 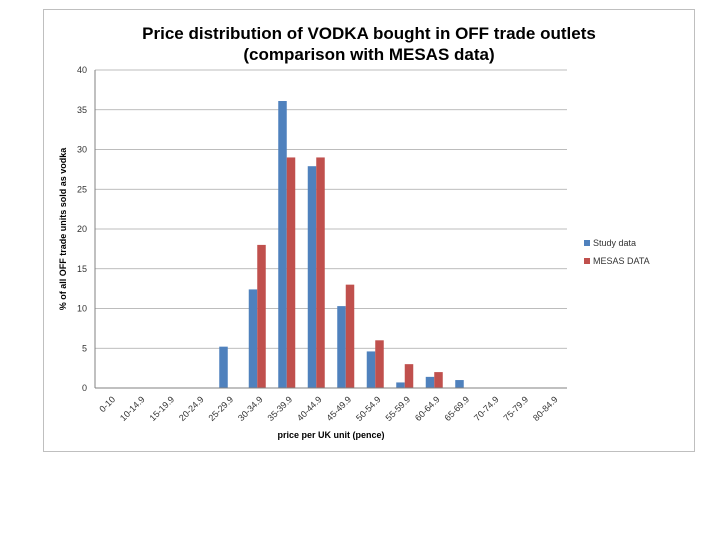 I want to click on legend-label: MESAS DATA, so click(x=621, y=261).